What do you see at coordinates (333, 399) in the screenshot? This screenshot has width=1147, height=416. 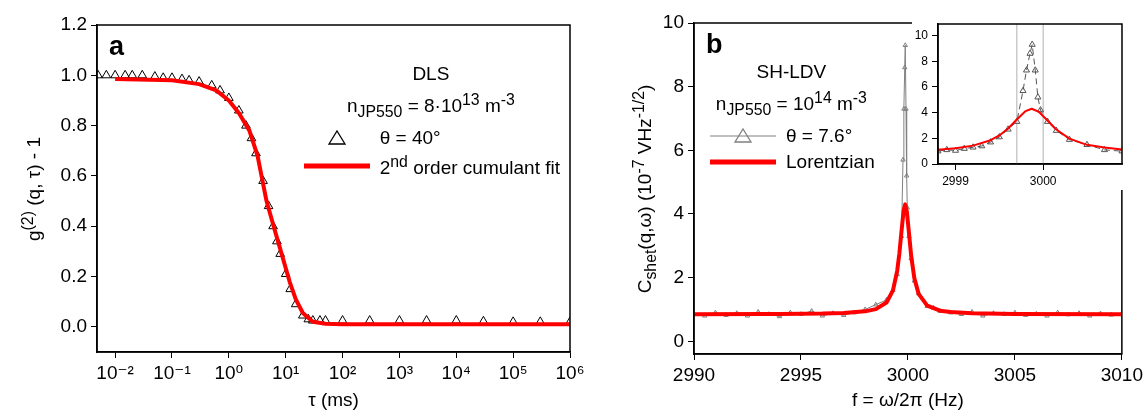 I see `x-axis-title: τ (ms)` at bounding box center [333, 399].